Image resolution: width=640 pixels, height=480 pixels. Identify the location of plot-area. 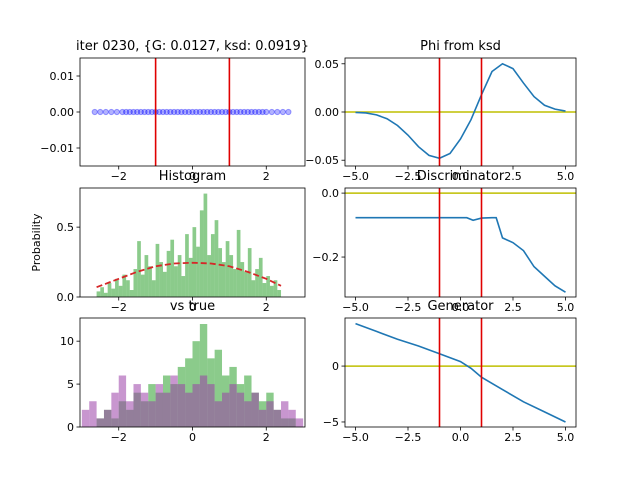
(460, 242).